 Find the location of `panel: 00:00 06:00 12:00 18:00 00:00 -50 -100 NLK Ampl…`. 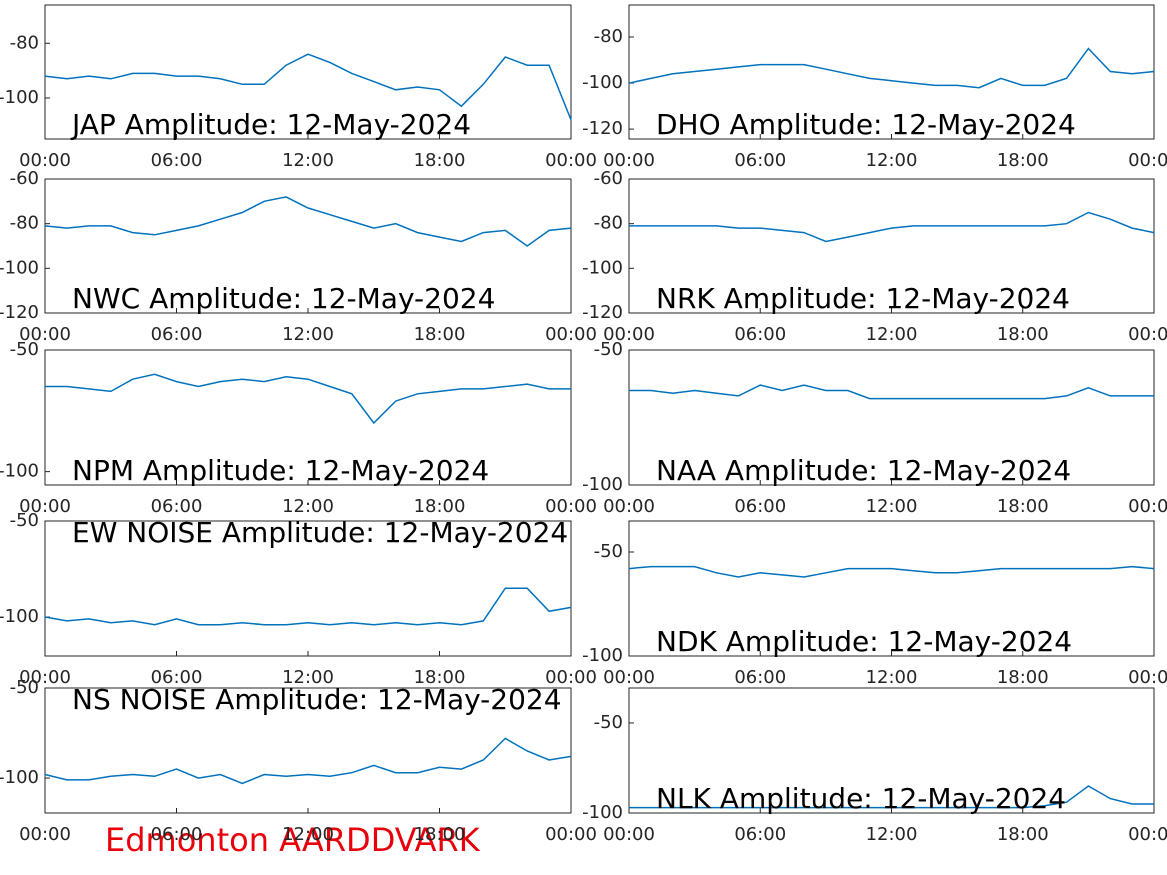

panel: 00:00 06:00 12:00 18:00 00:00 -50 -100 NLK Ampl… is located at coordinates (874, 766).